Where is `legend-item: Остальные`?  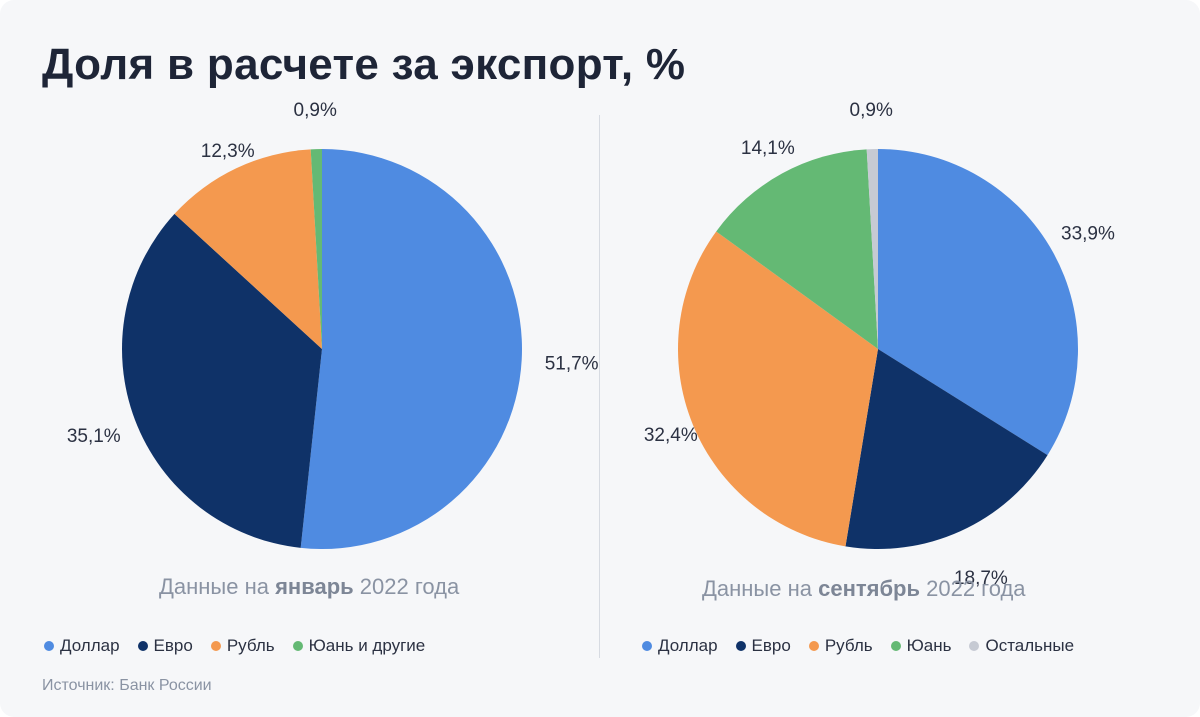 legend-item: Остальные is located at coordinates (1021, 646).